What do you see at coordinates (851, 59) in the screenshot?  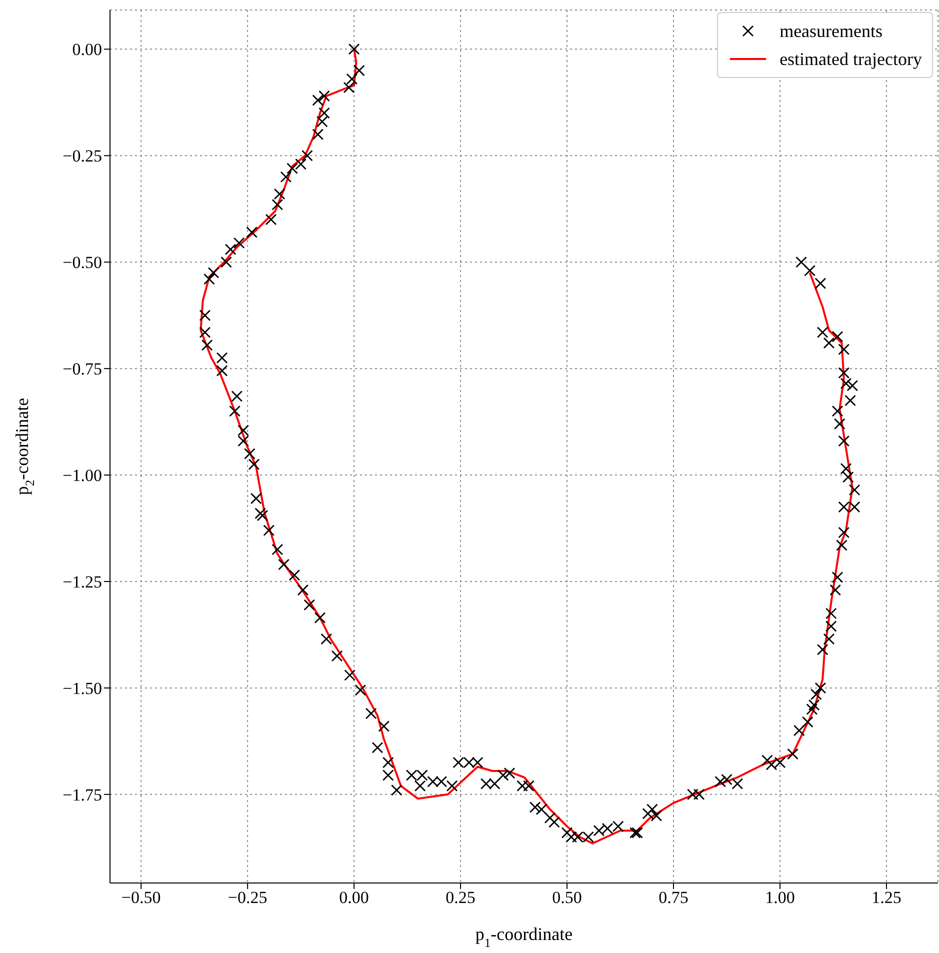 I see `legend-label: estimated trajectory` at bounding box center [851, 59].